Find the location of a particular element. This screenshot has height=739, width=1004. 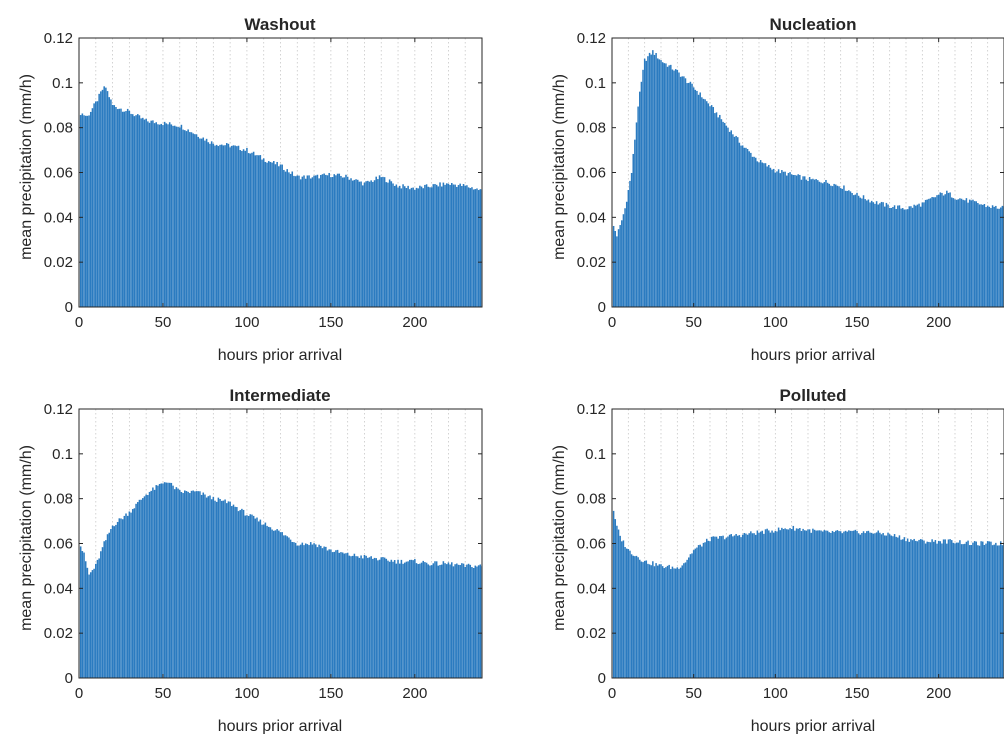

panel-title: Nucleation is located at coordinates (813, 24).